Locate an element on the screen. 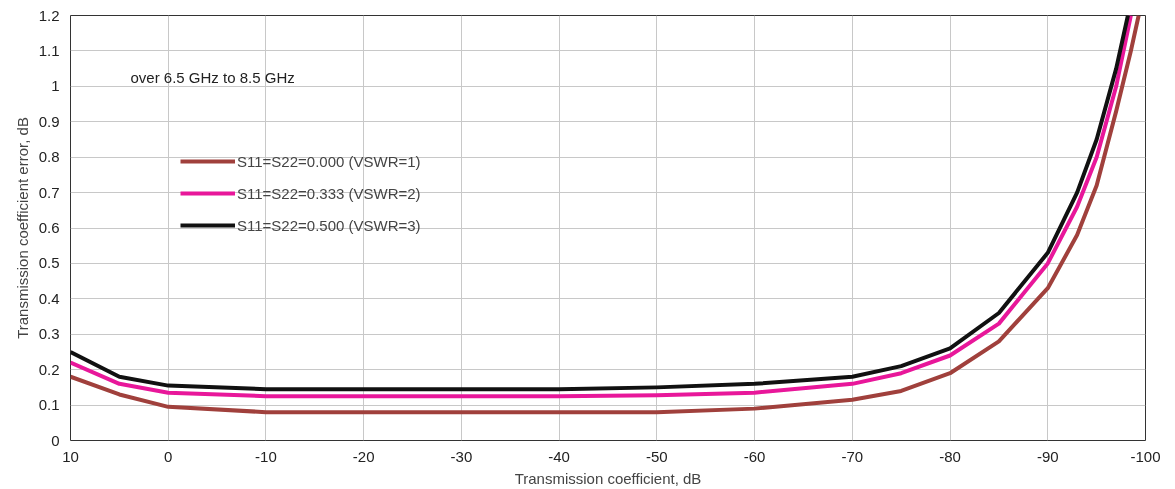 This screenshot has width=1175, height=489. y-tick-label: 1.1 is located at coordinates (49, 50).